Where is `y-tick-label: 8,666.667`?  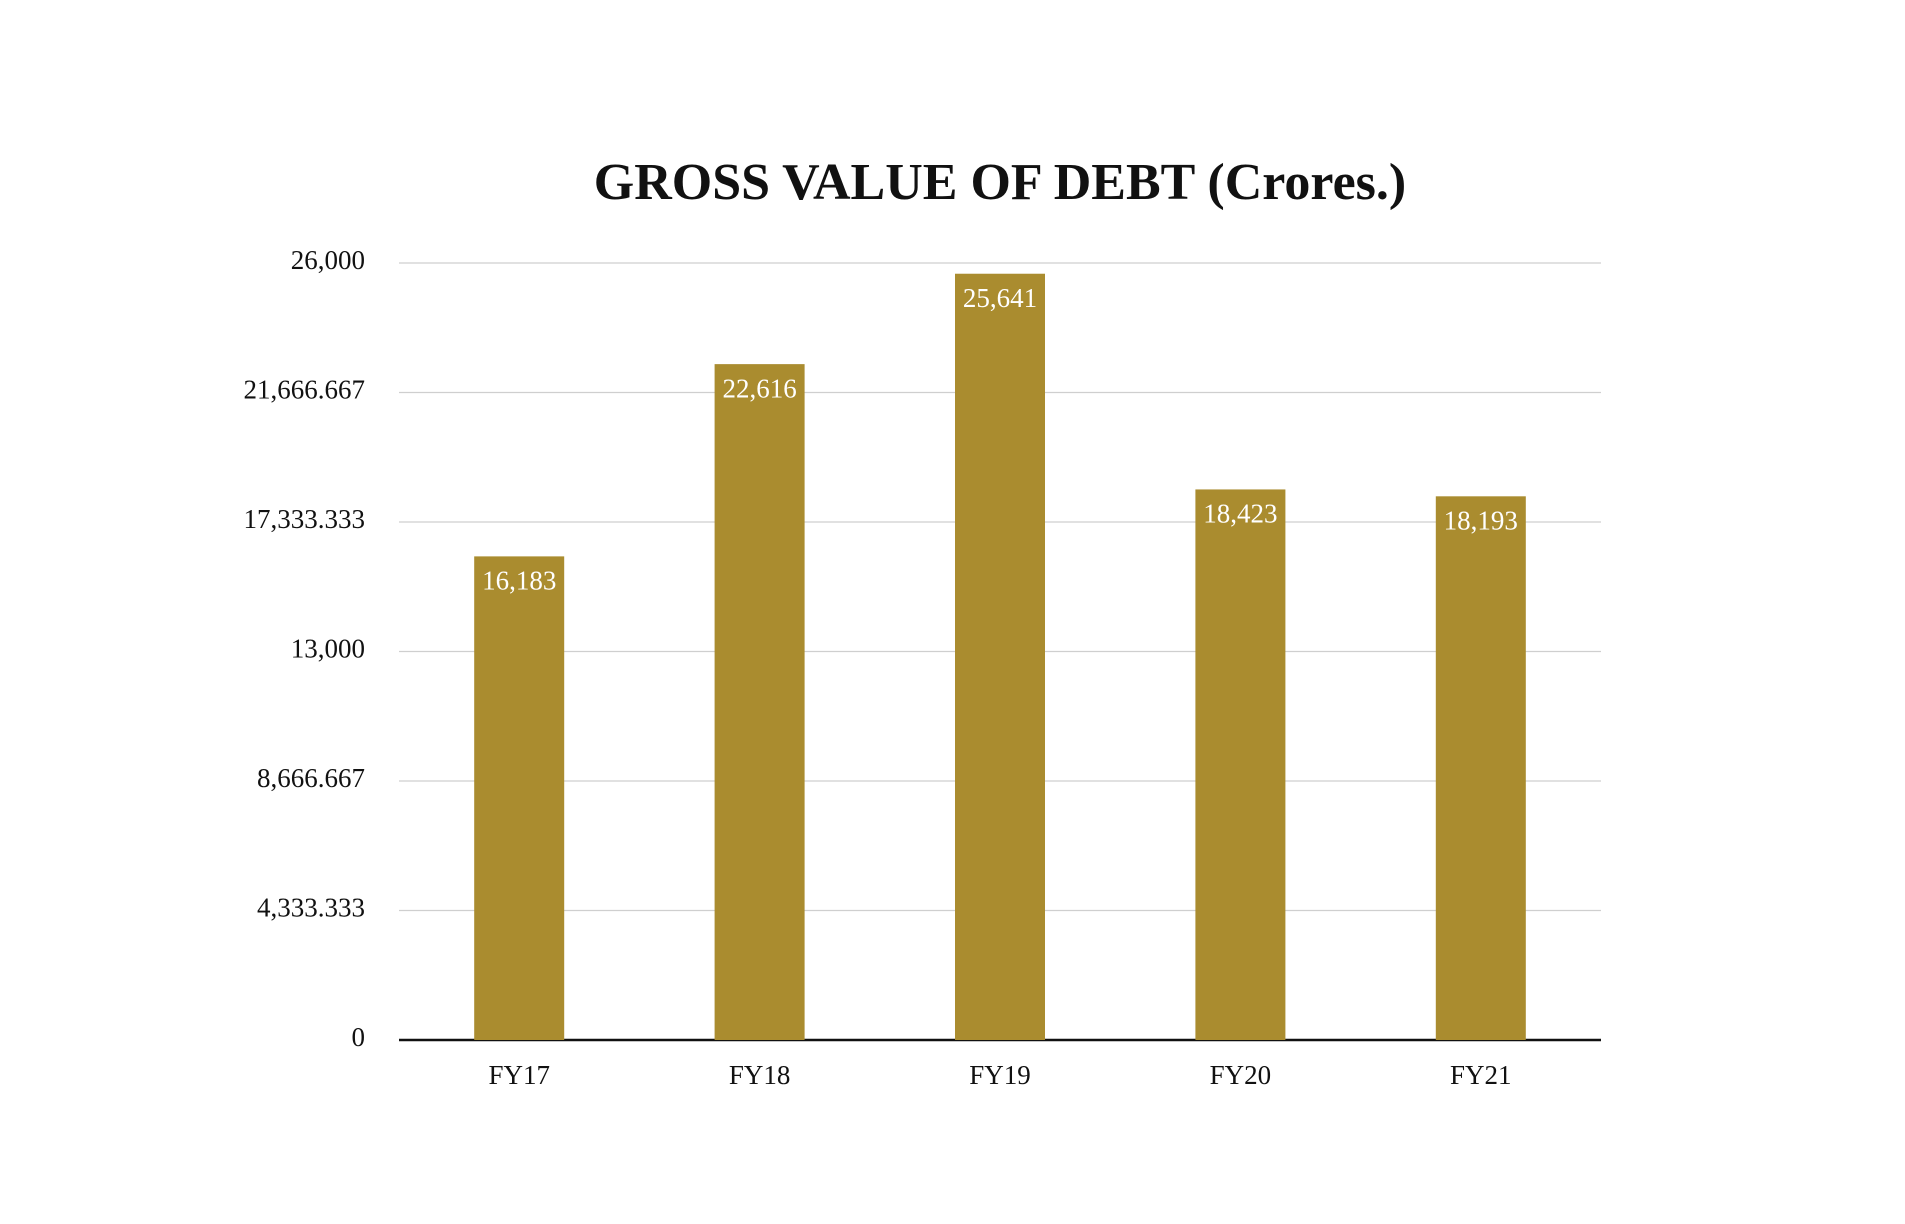 y-tick-label: 8,666.667 is located at coordinates (311, 778).